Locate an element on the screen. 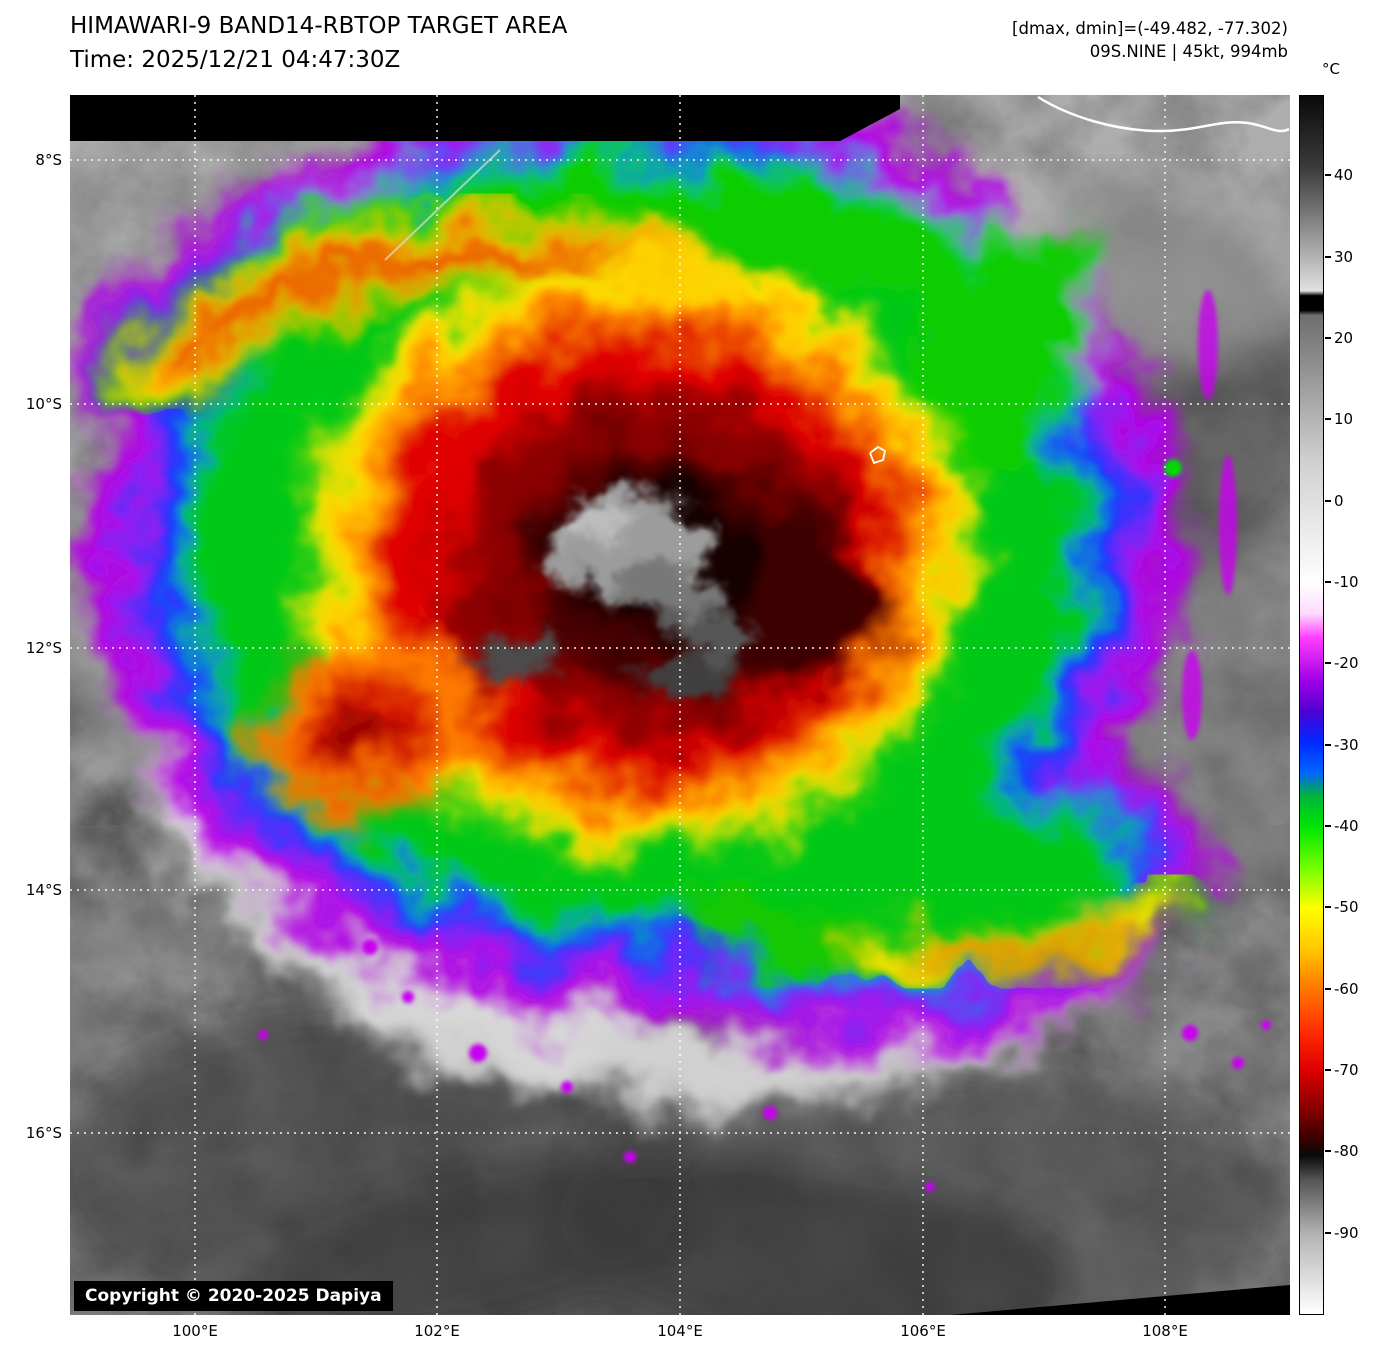 Image resolution: width=1388 pixels, height=1359 pixels. green-speck is located at coordinates (1173, 468).